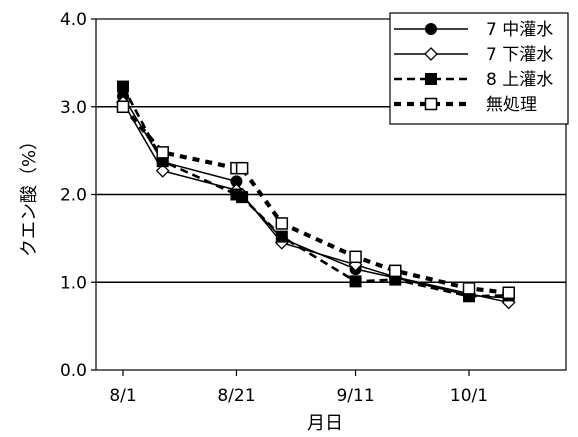  What do you see at coordinates (355, 396) in the screenshot?
I see `x-tick-label: 9/11` at bounding box center [355, 396].